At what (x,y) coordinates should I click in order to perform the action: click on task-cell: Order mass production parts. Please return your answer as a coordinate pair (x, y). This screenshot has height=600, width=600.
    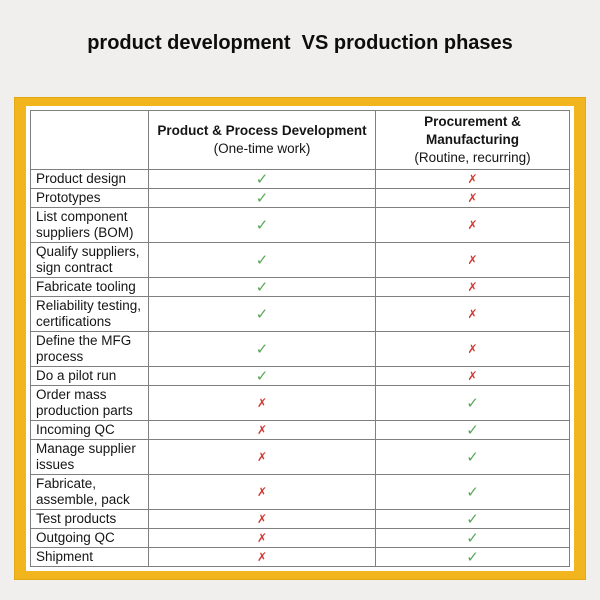
    Looking at the image, I should click on (89, 403).